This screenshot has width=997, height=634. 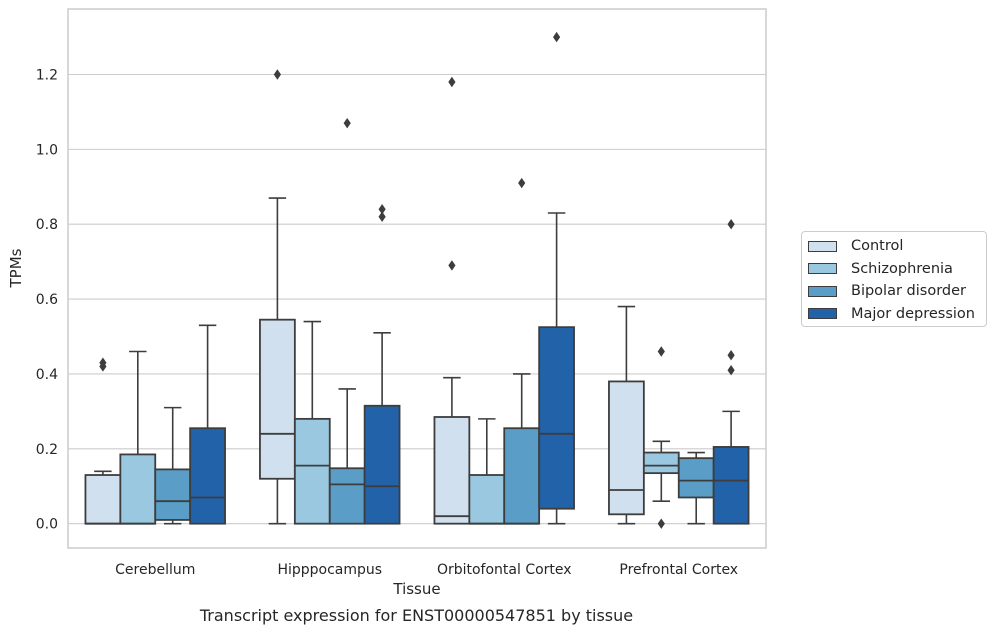 What do you see at coordinates (913, 313) in the screenshot?
I see `legend-label: Major depression` at bounding box center [913, 313].